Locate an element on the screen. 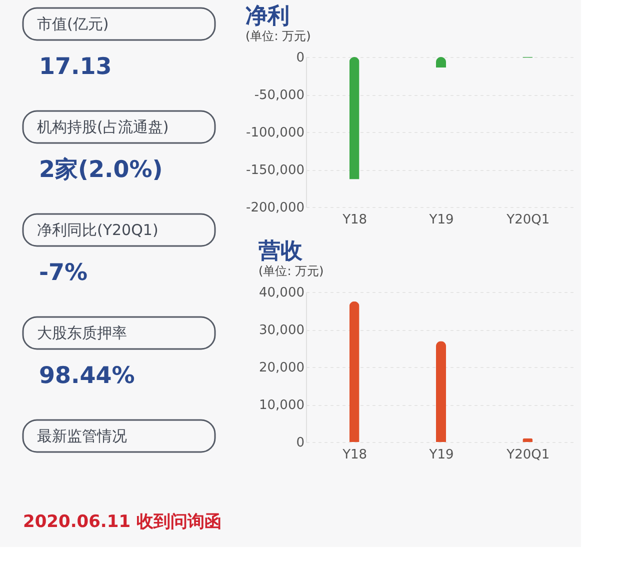  text: -7% is located at coordinates (63, 273).